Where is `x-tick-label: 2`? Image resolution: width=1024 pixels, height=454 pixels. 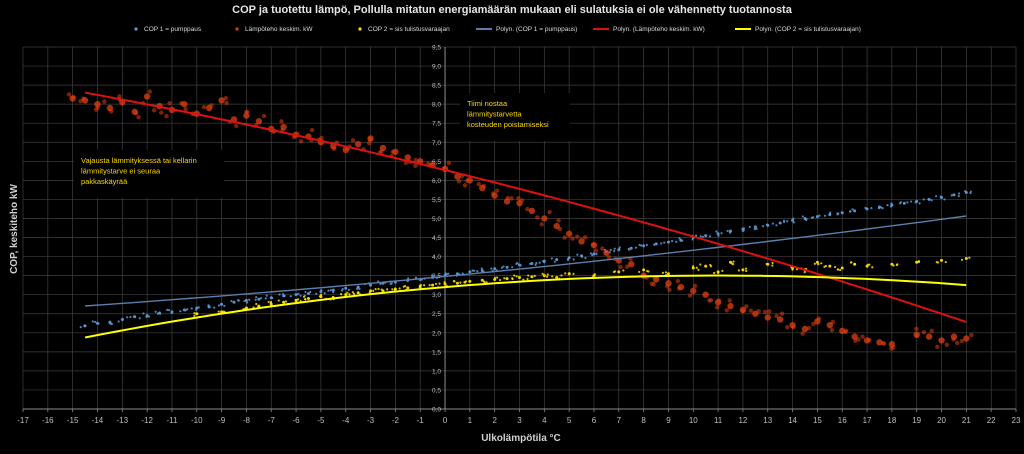 x-tick-label: 2 is located at coordinates (494, 420).